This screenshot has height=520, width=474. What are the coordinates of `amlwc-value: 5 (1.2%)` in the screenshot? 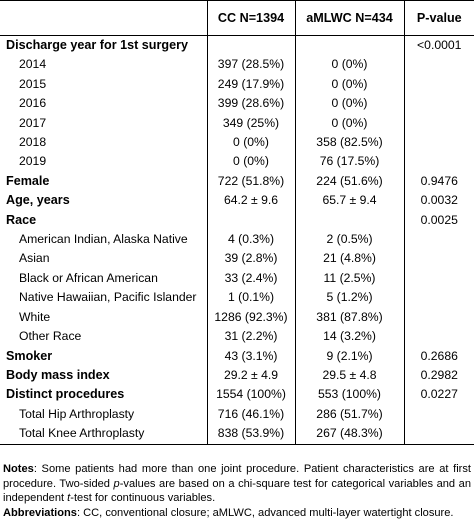 It's located at (349, 298).